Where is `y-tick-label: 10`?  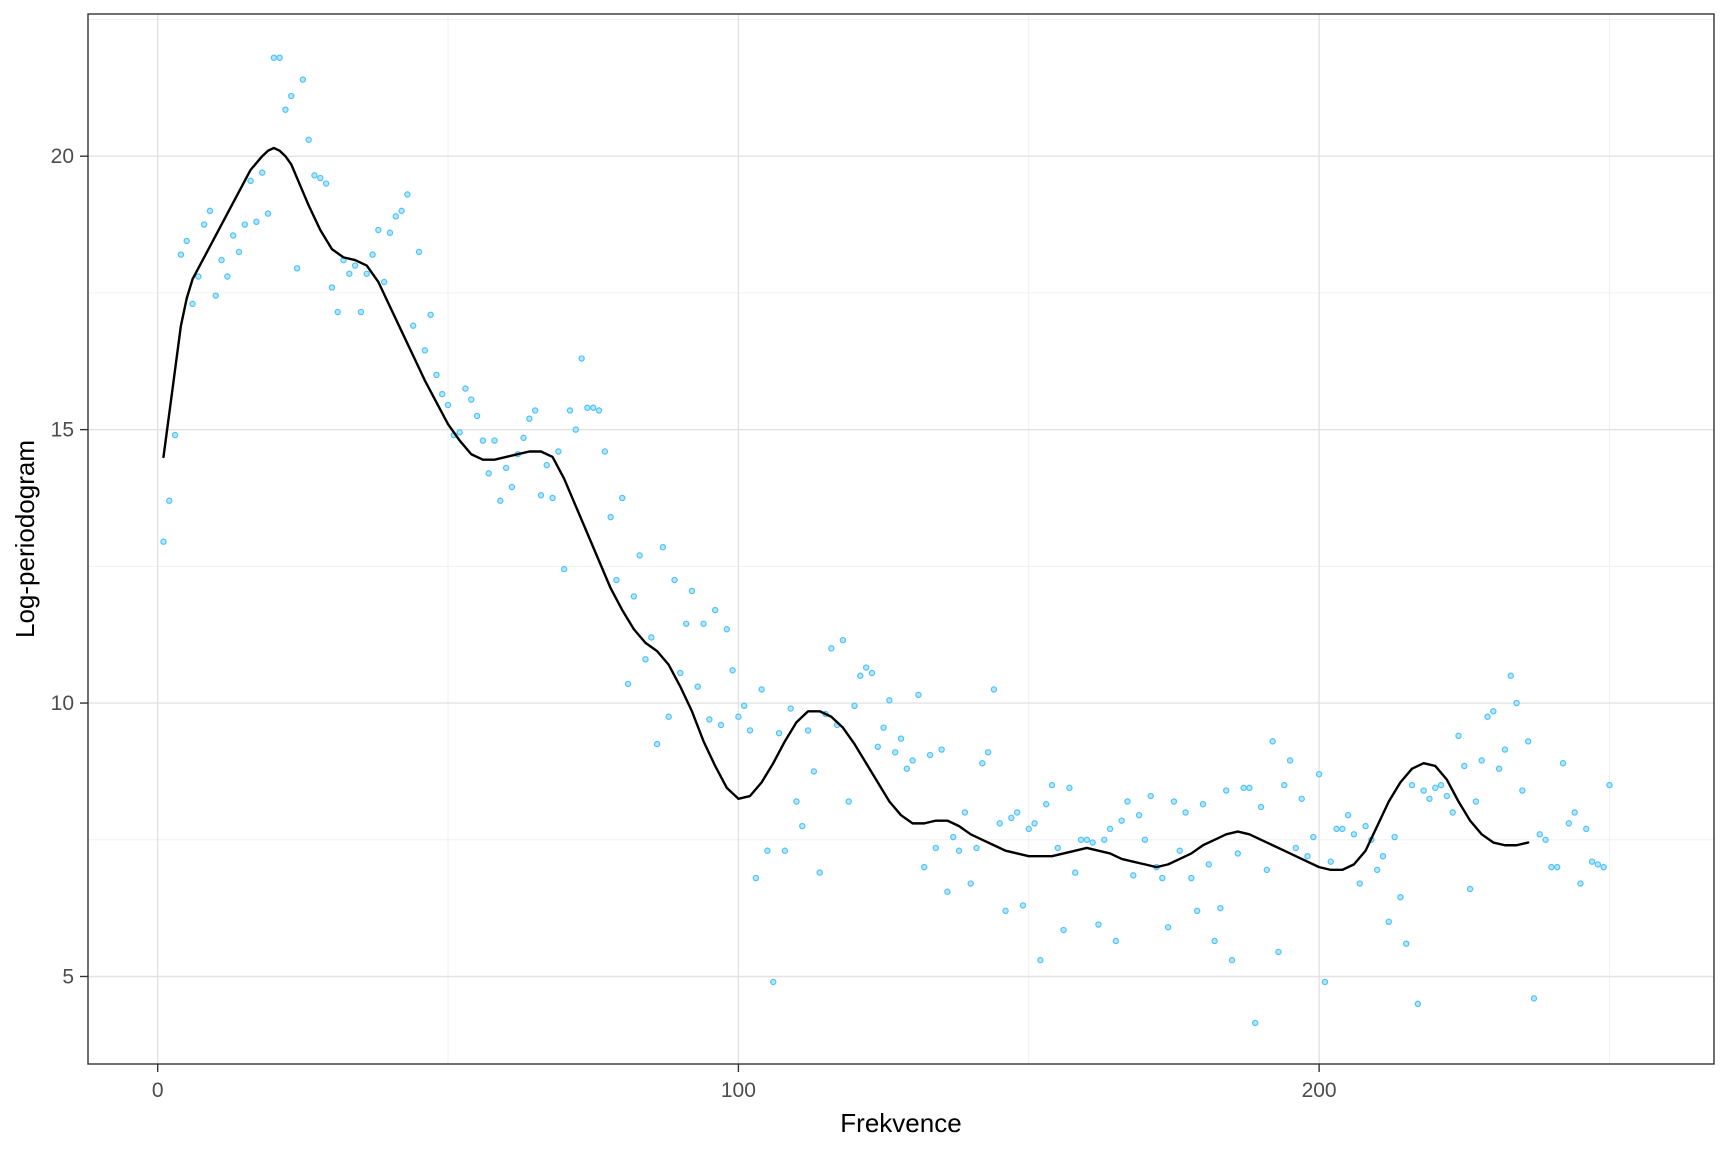 y-tick-label: 10 is located at coordinates (62, 703).